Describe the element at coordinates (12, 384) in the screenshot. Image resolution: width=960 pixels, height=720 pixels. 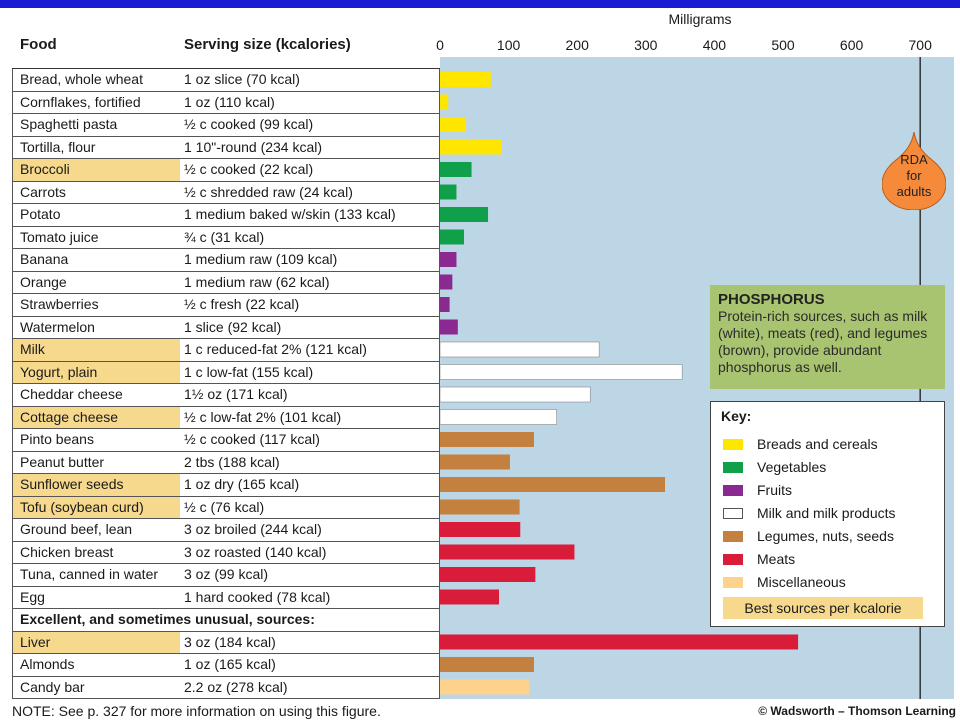
I see `table-border` at that location.